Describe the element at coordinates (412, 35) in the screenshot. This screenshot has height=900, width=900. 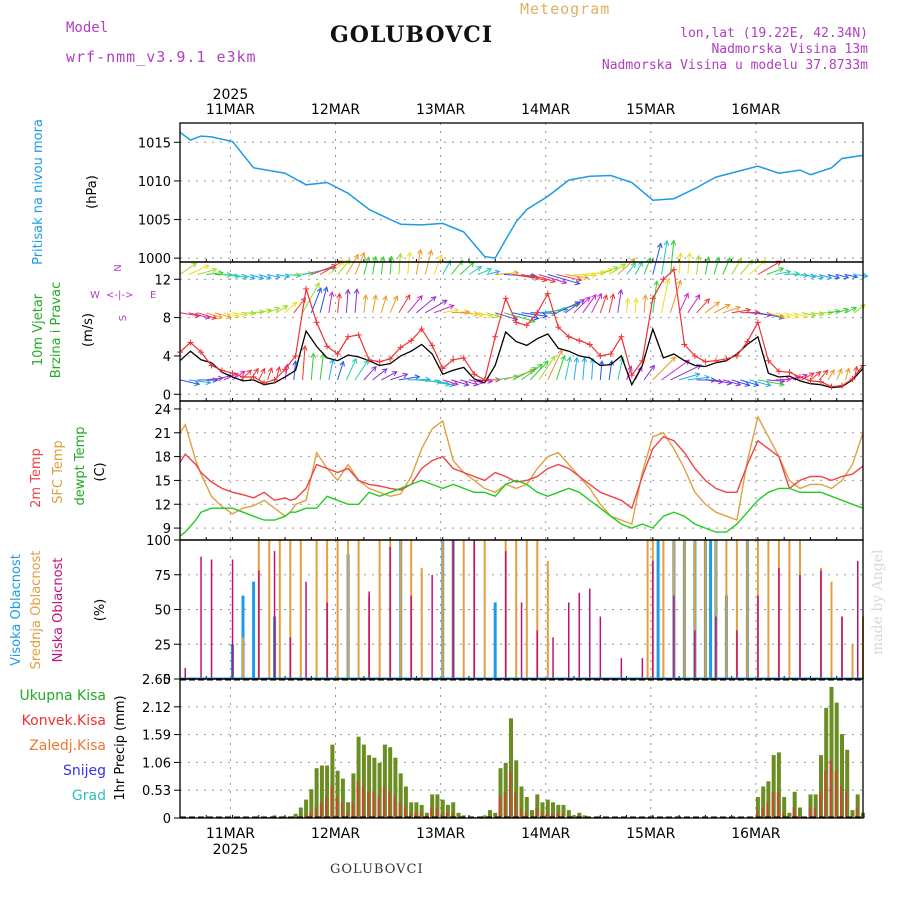
I see `station-title: GOLUBOVCI` at that location.